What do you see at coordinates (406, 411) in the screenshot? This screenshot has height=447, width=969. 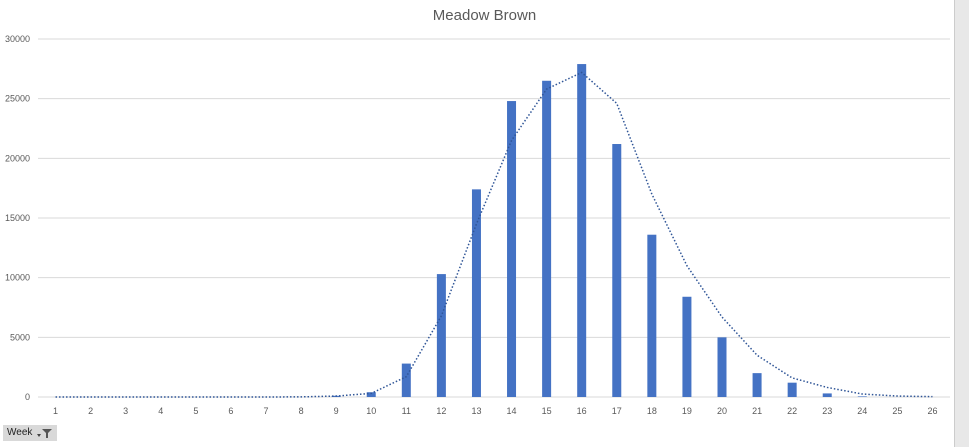 I see `x-tick-label: 11` at bounding box center [406, 411].